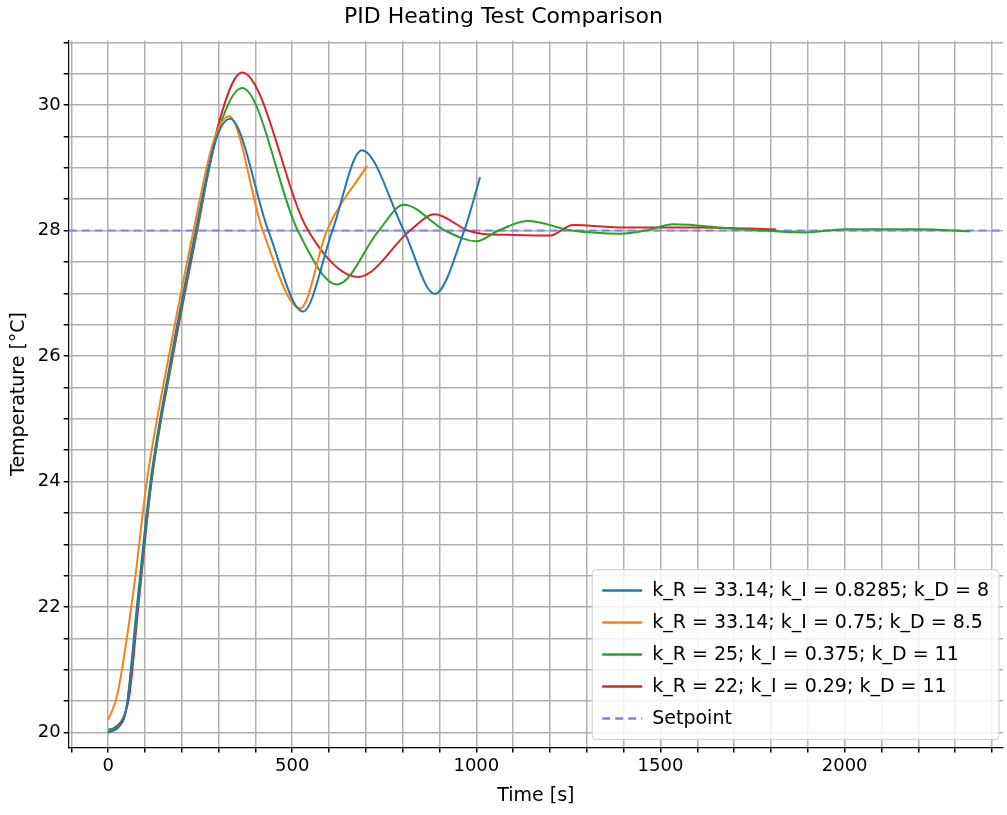  Describe the element at coordinates (799, 685) in the screenshot. I see `legend-label: k_R = 22; k_I = 0.29; k_D = 11` at that location.